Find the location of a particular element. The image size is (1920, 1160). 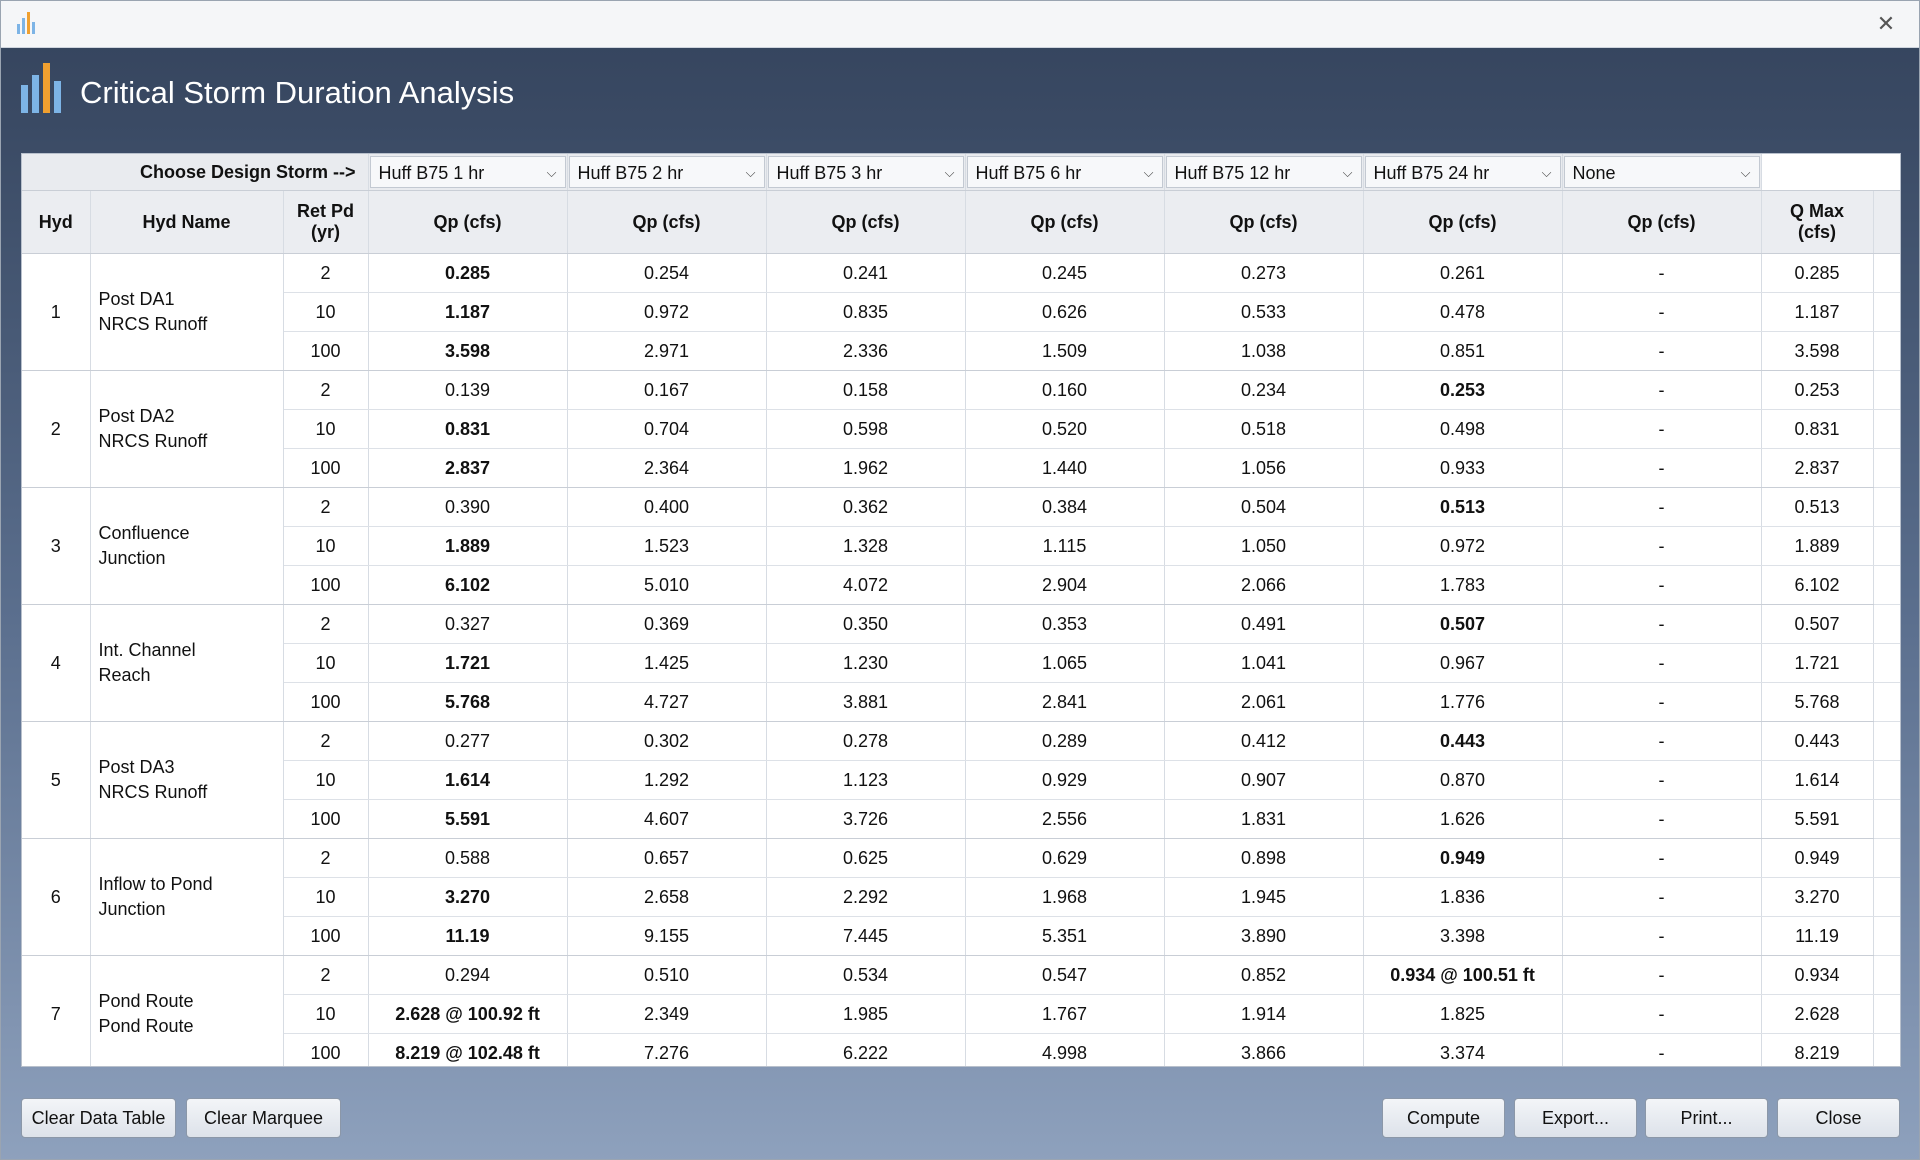

qp-cell: 2.658 is located at coordinates (667, 897).